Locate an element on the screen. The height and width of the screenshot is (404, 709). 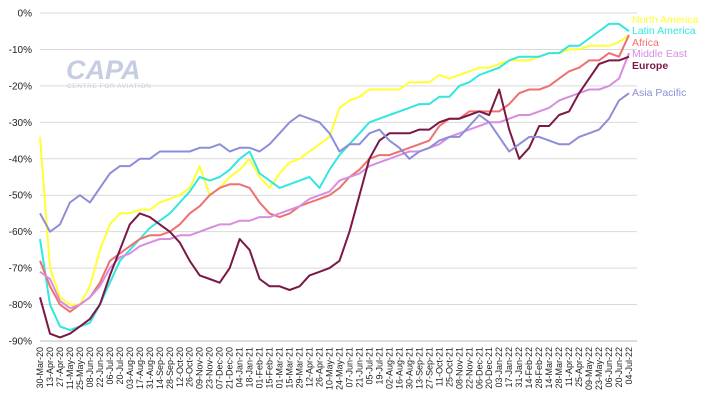
x-tick-label: 28-Feb-22 is located at coordinates (539, 368).